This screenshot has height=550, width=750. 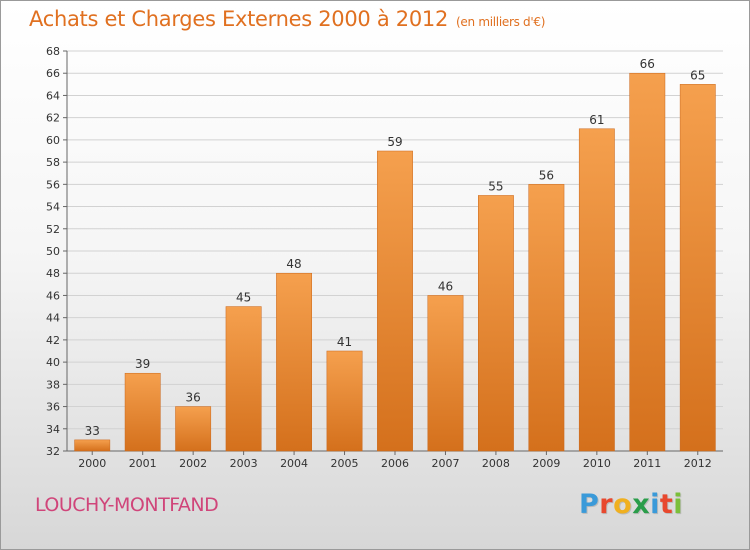 I want to click on logo-letter: t, so click(x=666, y=504).